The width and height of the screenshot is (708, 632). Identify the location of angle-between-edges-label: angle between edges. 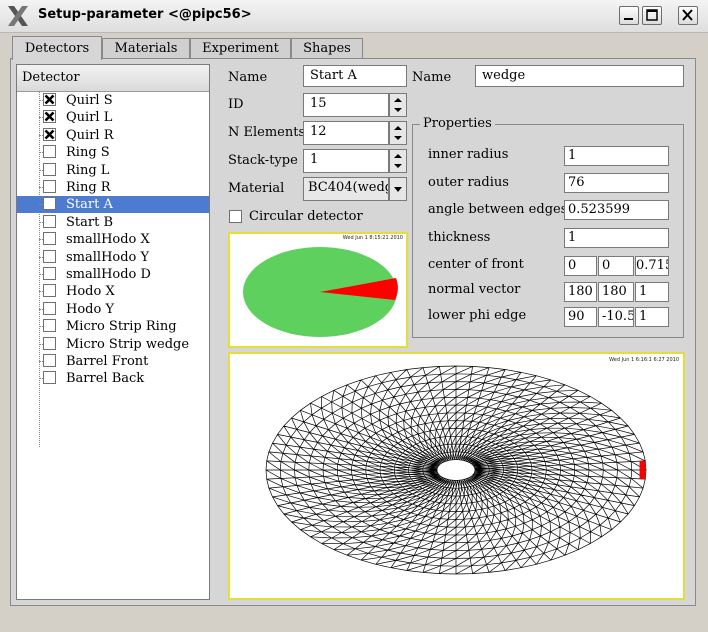
(498, 209).